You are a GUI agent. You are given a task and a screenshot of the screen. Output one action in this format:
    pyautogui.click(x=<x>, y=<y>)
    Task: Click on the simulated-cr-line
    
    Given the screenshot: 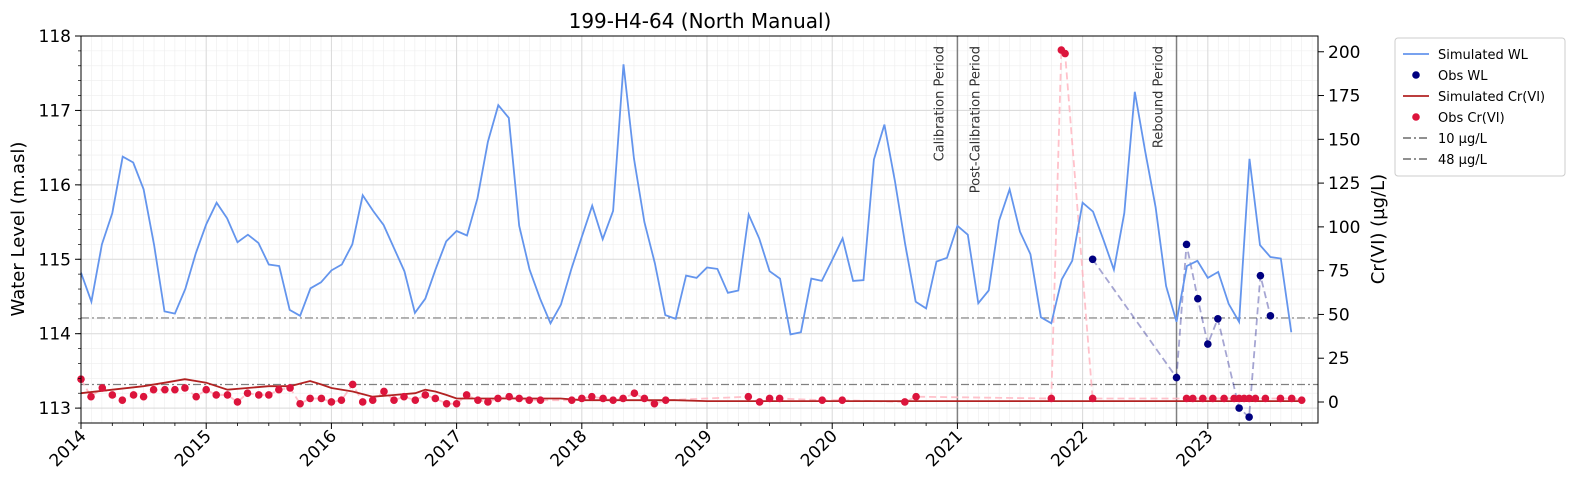 What is the action you would take?
    pyautogui.click(x=691, y=390)
    